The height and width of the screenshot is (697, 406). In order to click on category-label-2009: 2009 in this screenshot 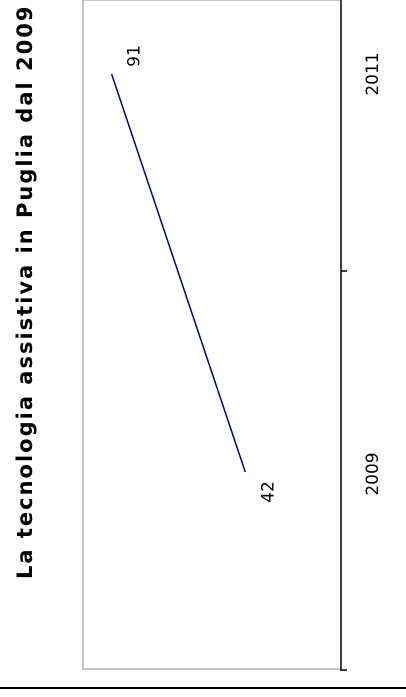, I will do `click(373, 473)`.